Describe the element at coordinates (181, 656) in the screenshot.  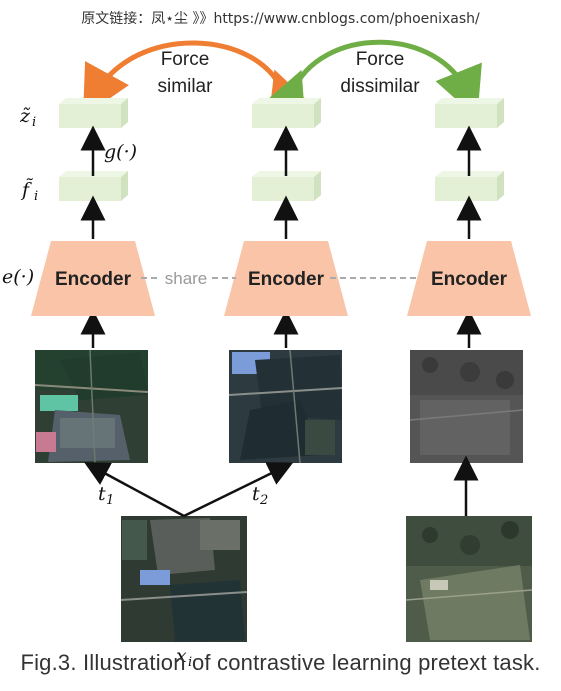
I see `x-label: x` at that location.